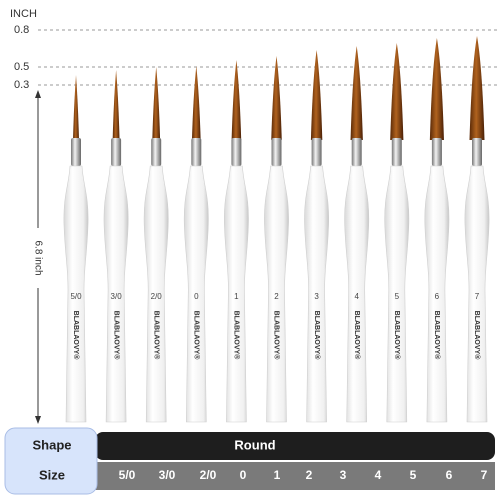 This screenshot has width=500, height=500. I want to click on size-value: 0, so click(243, 475).